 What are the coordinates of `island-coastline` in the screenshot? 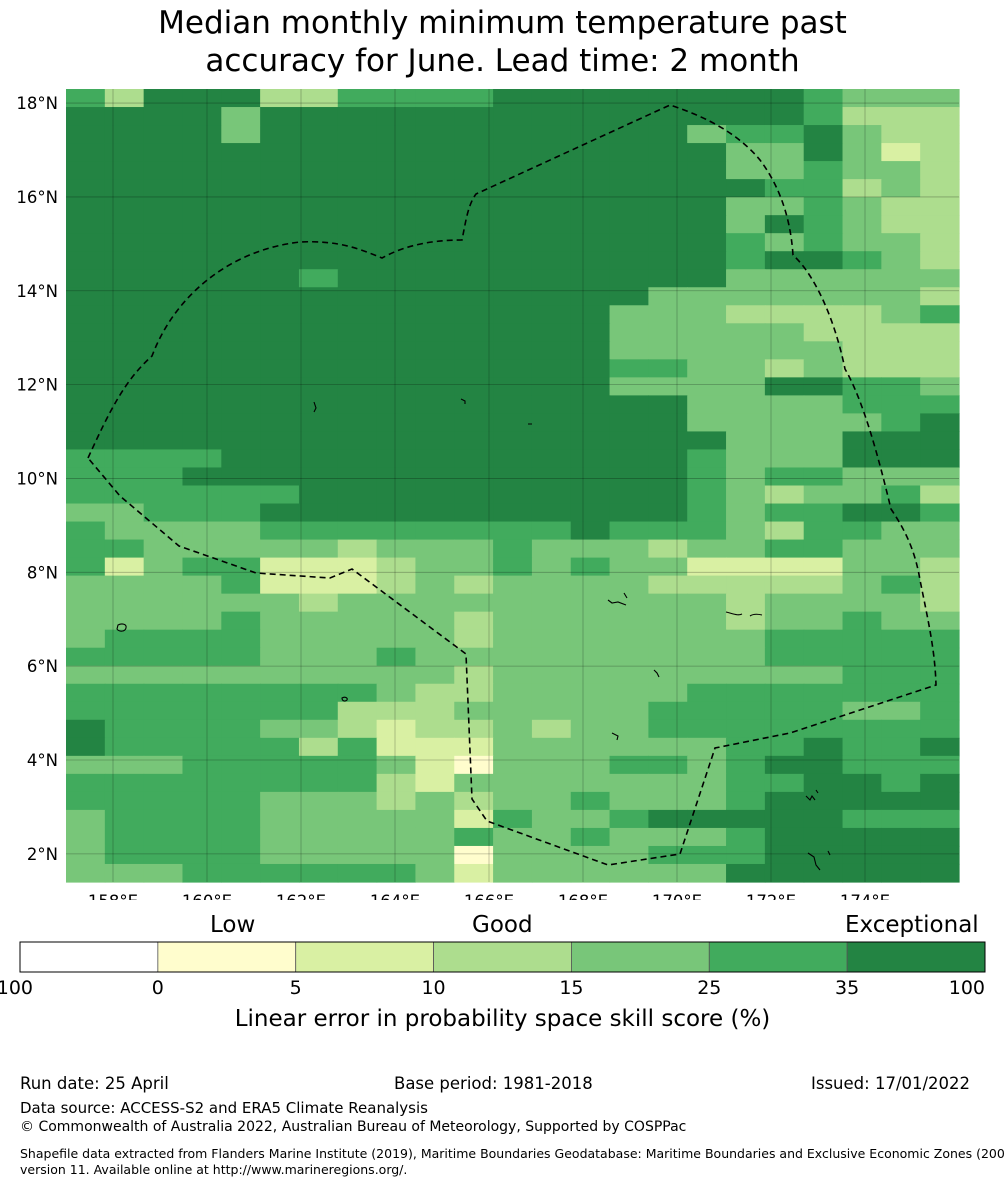 It's located at (812, 795).